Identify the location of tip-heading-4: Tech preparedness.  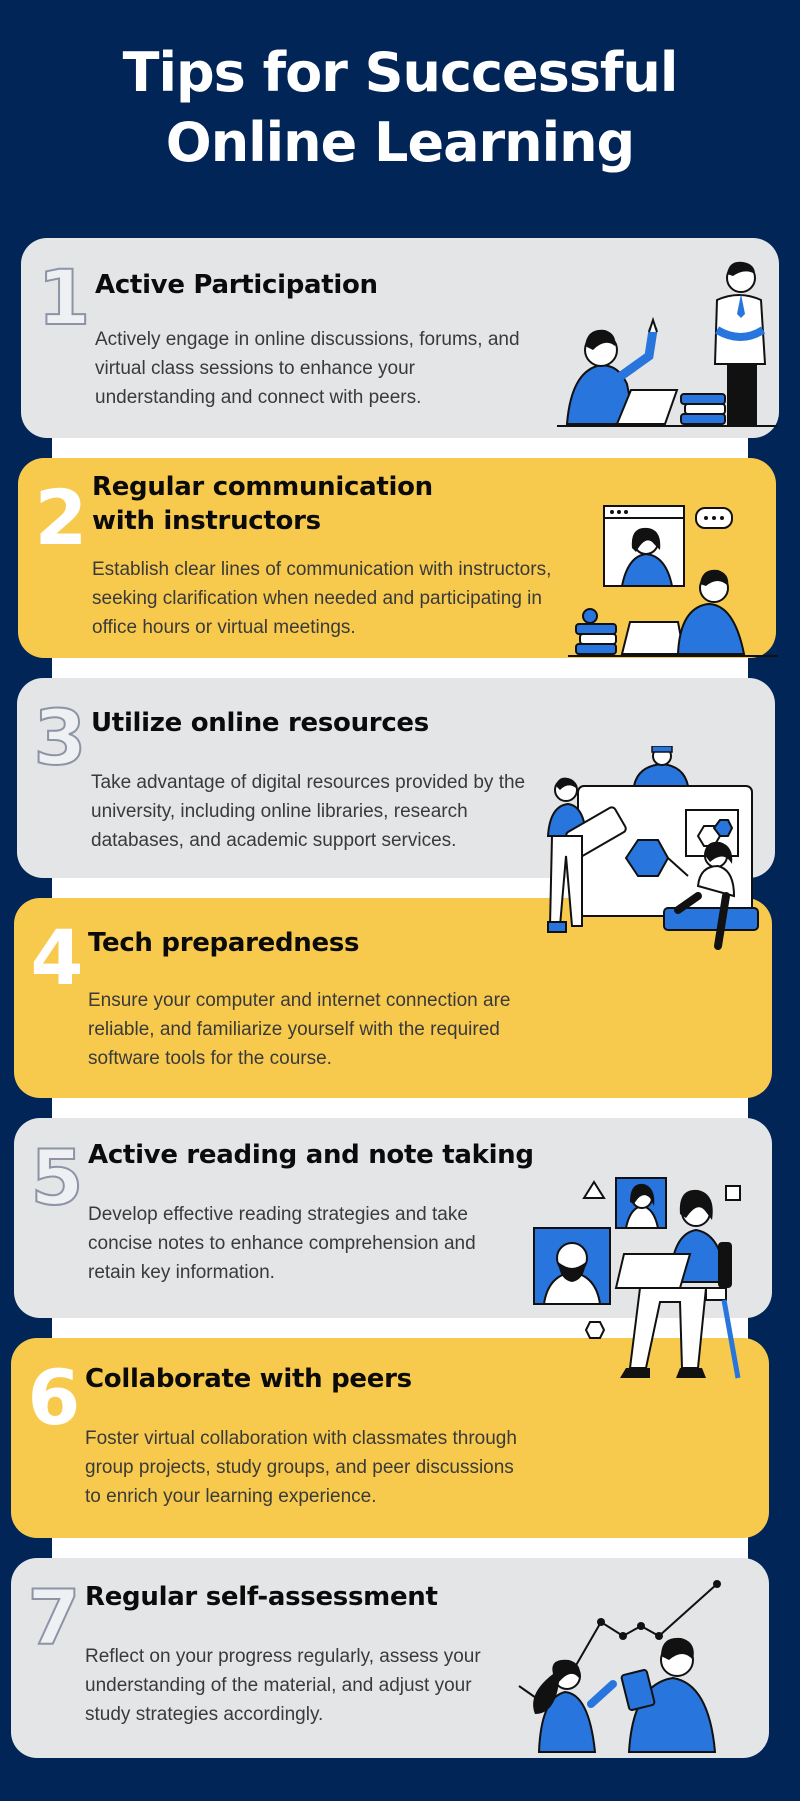
(224, 943).